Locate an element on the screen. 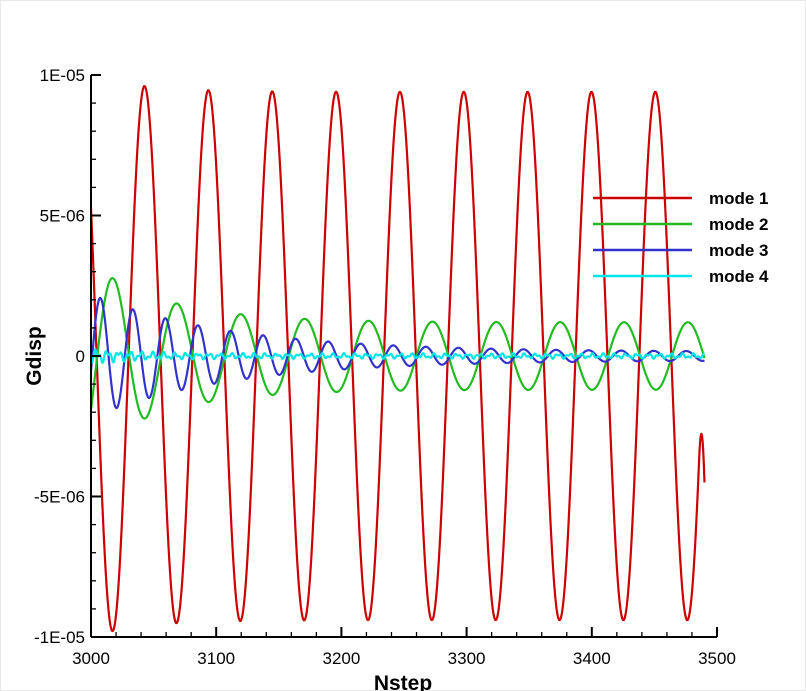 Image resolution: width=806 pixels, height=691 pixels. legend: mode 1 mode 2 mode 3 mode 4 is located at coordinates (681, 237).